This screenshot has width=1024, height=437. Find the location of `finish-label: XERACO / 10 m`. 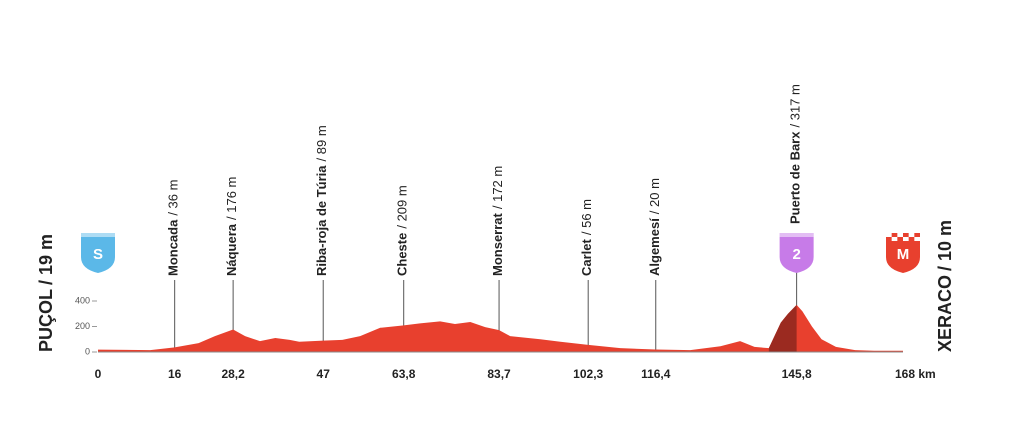

finish-label: XERACO / 10 m is located at coordinates (945, 286).